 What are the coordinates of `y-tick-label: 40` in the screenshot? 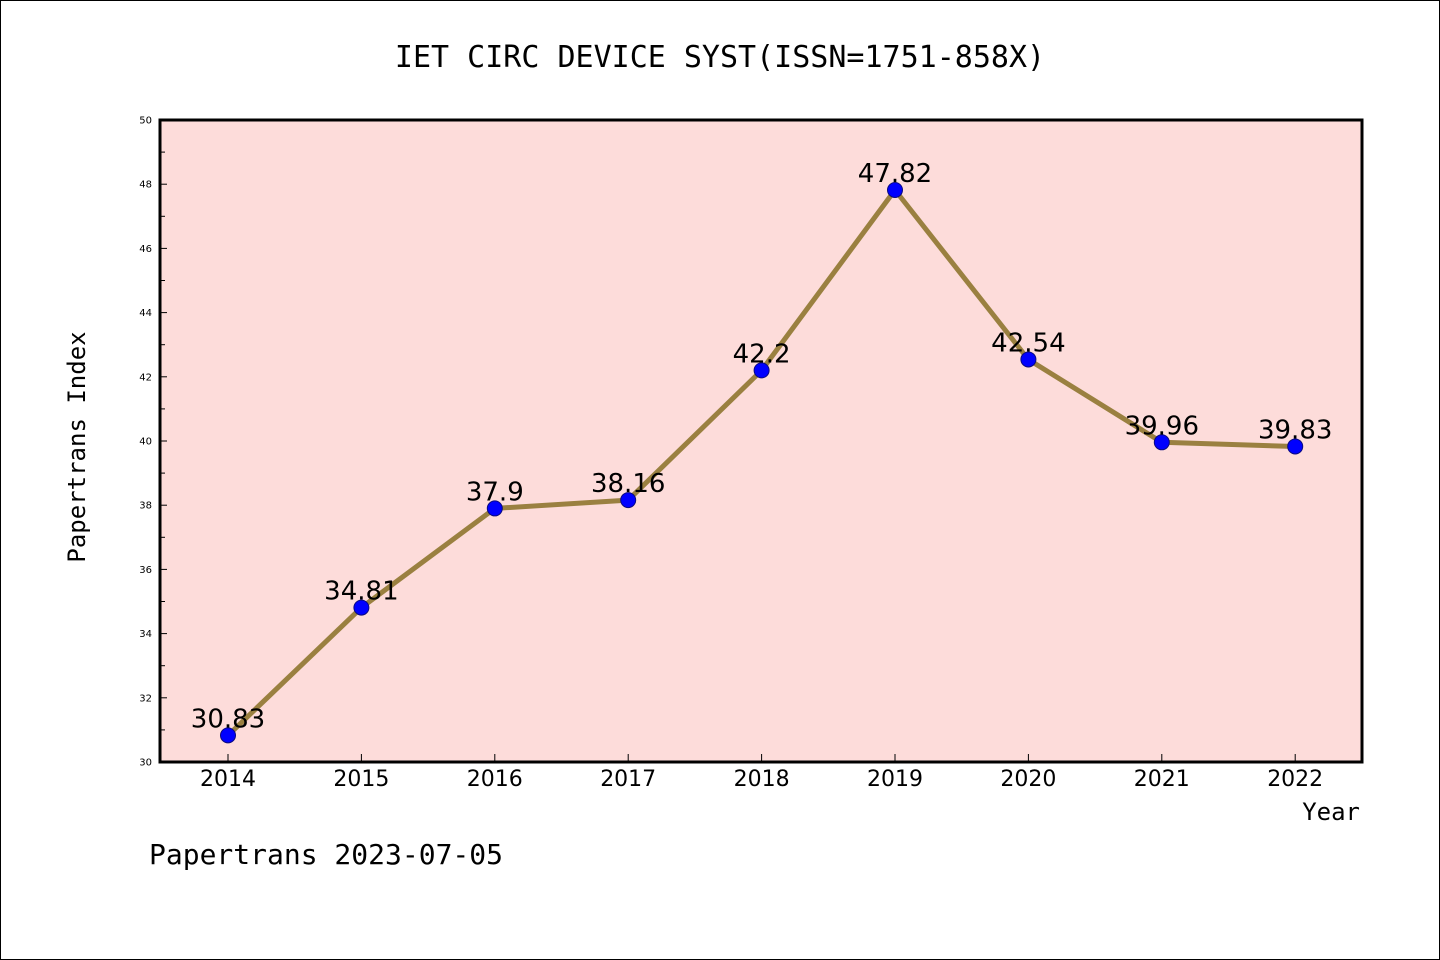 It's located at (145, 442).